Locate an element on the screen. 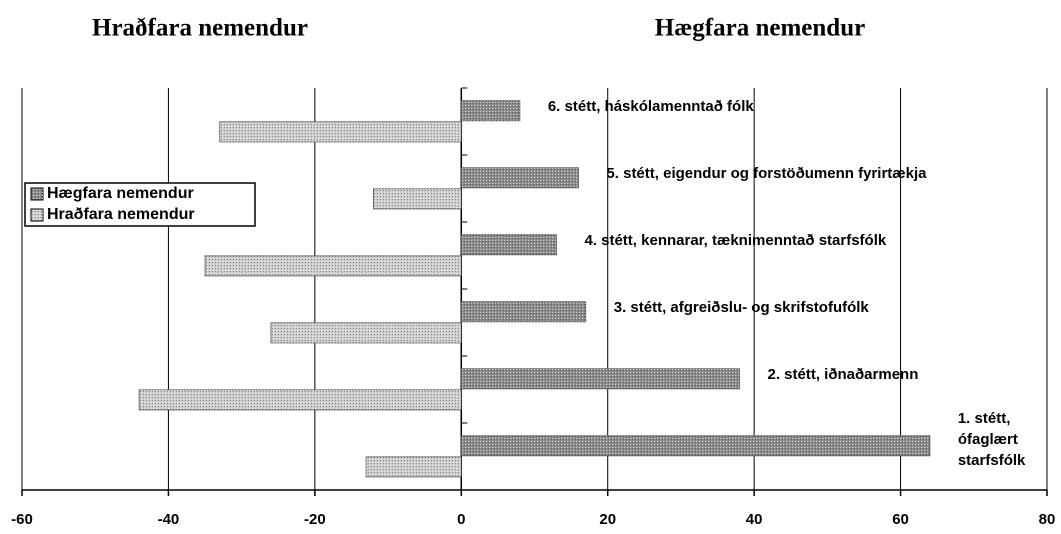 This screenshot has width=1061, height=534. x-tick-label: -20 is located at coordinates (315, 519).